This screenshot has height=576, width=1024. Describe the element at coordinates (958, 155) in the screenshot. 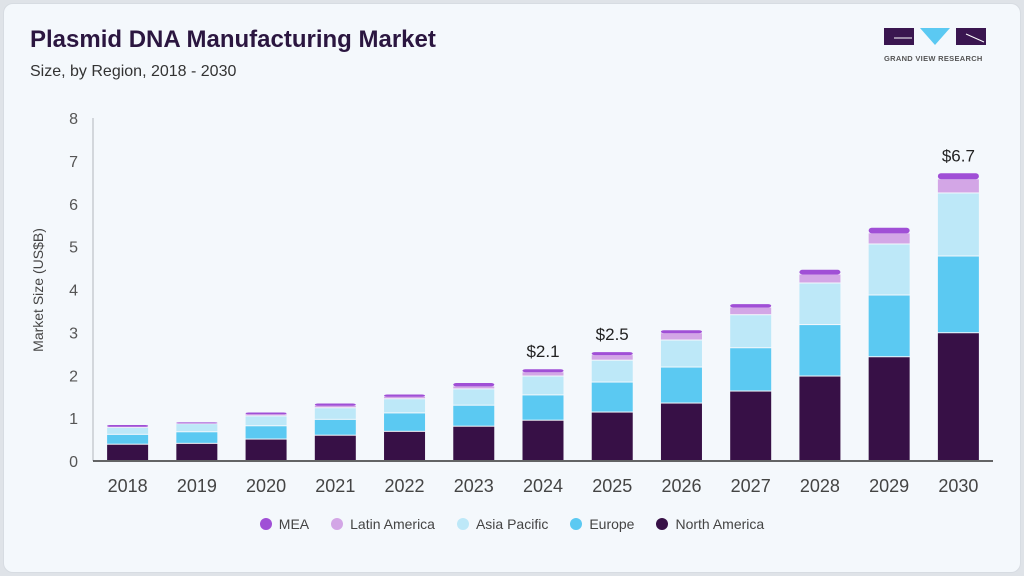

I see `total-value-label: $6.7` at that location.